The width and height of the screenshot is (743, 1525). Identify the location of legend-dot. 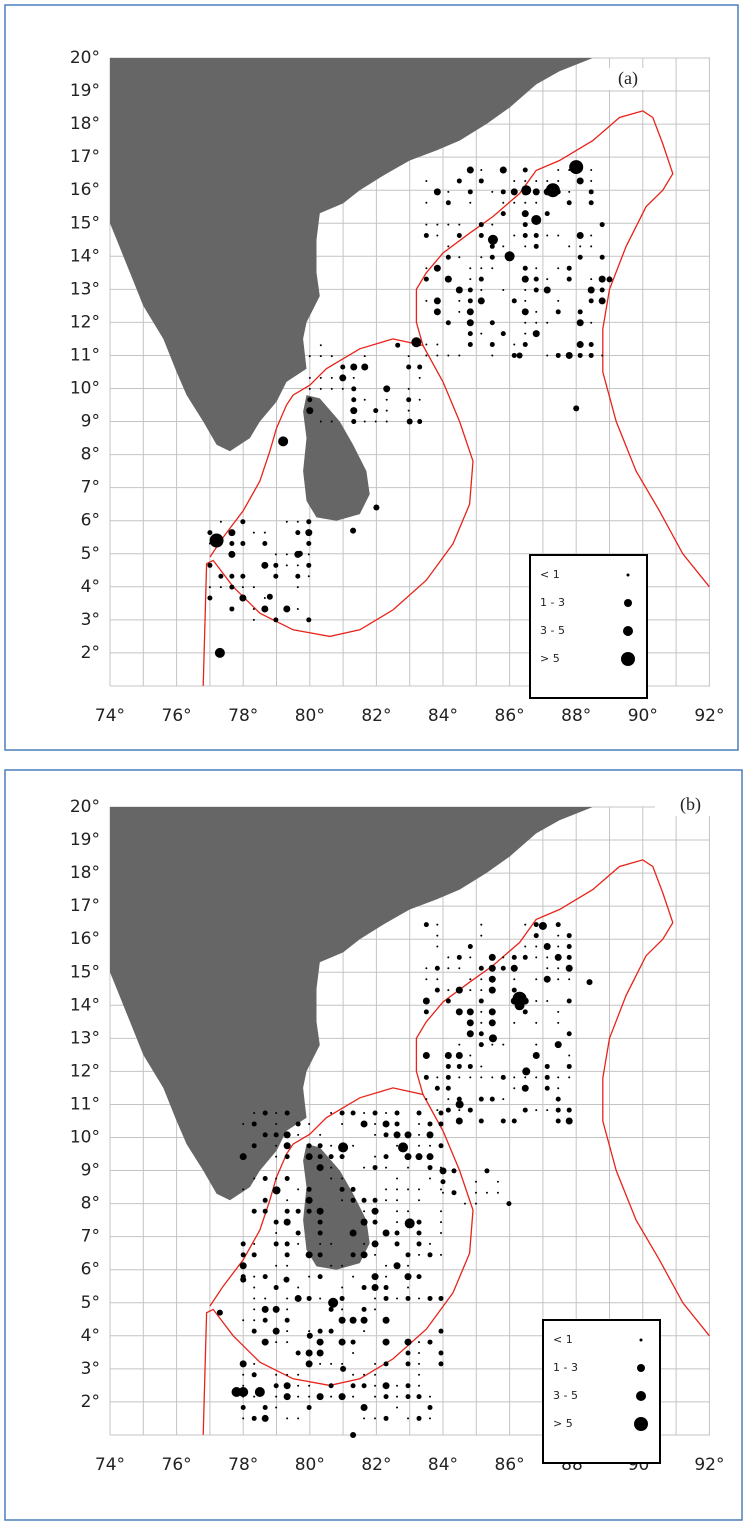
(641, 1368).